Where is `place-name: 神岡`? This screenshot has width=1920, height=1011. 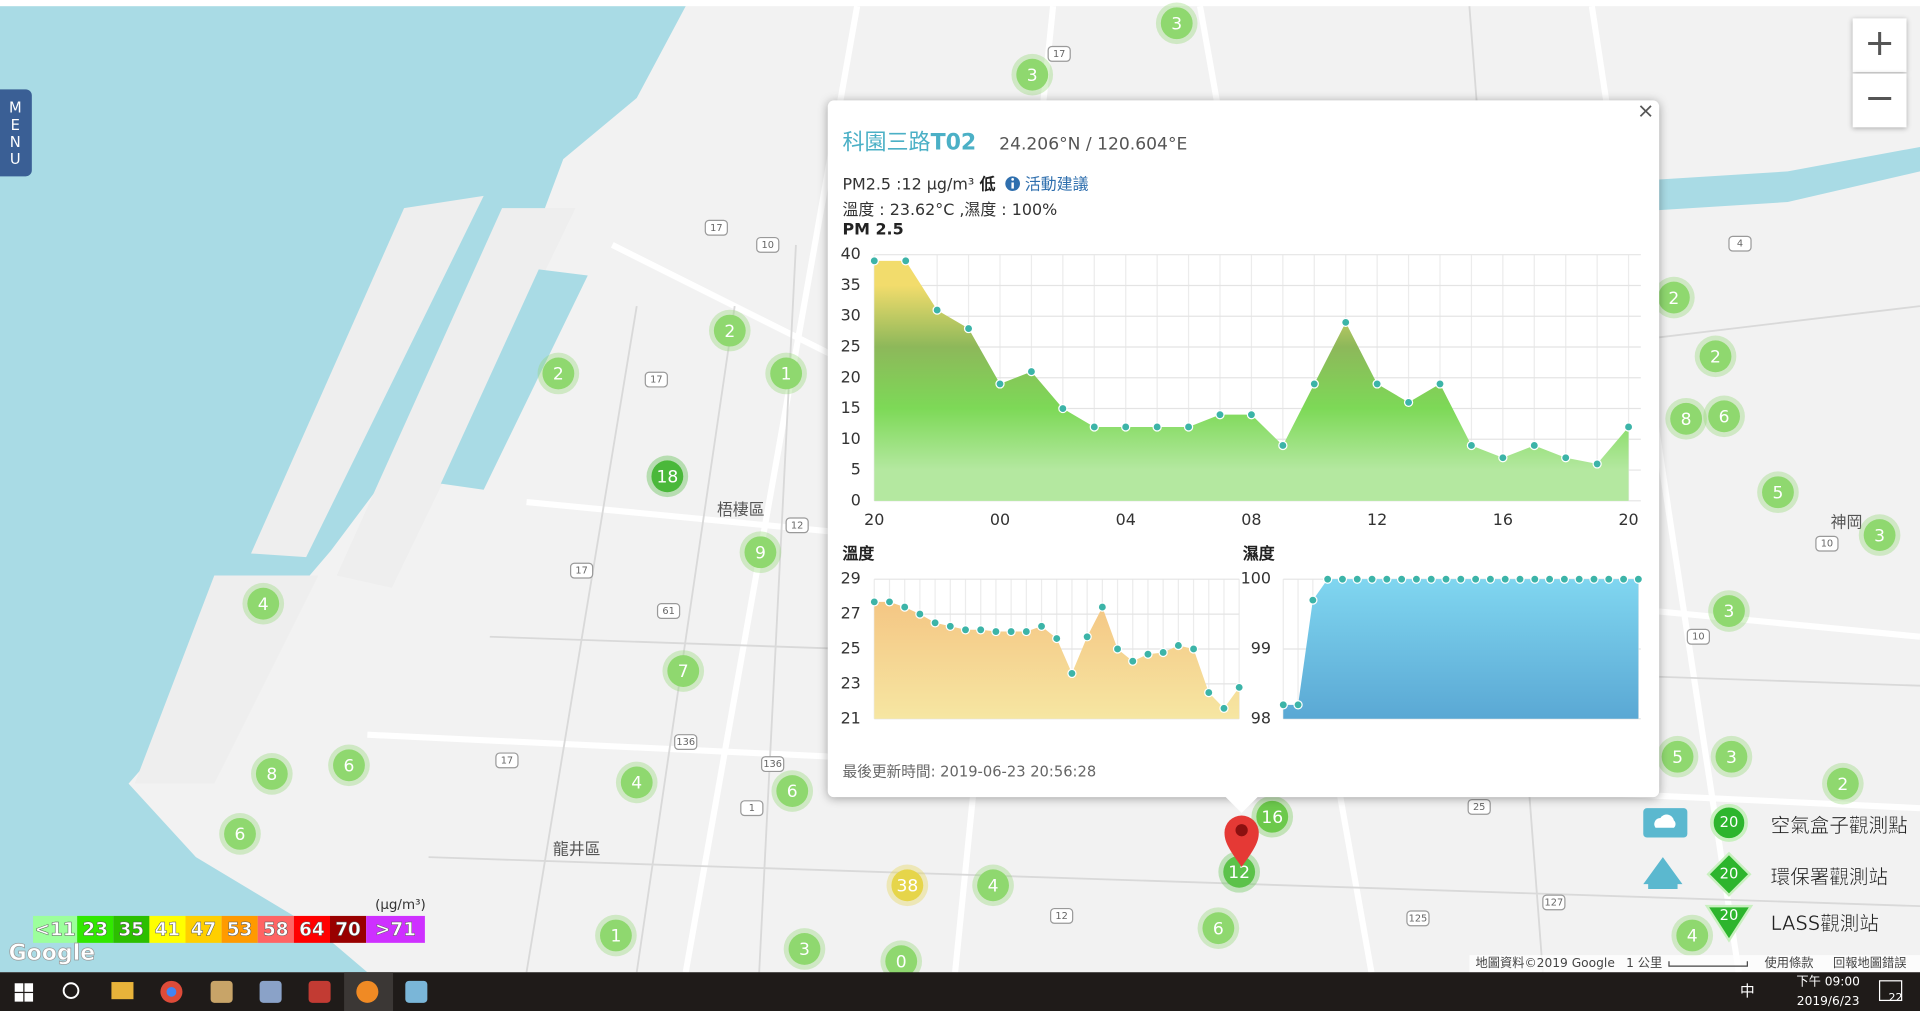
place-name: 神岡 is located at coordinates (1847, 521).